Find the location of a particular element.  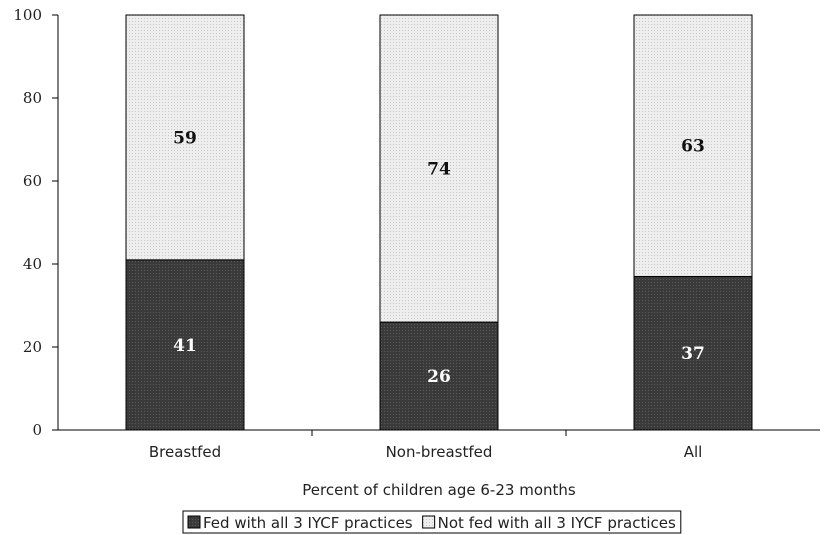

x-tick-label: Non-breastfed is located at coordinates (439, 452).